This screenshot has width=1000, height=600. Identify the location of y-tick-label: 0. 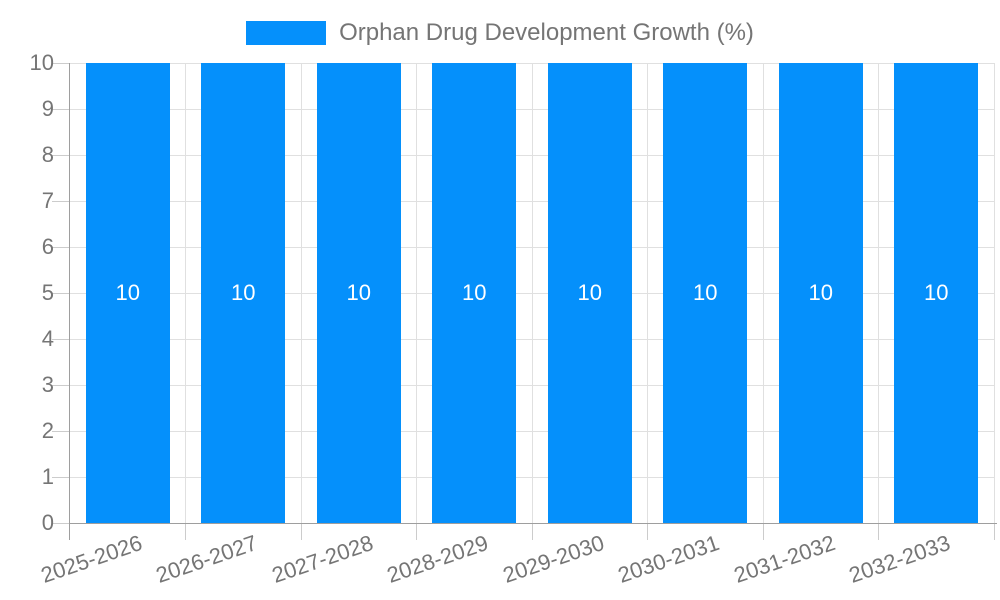
(47, 522).